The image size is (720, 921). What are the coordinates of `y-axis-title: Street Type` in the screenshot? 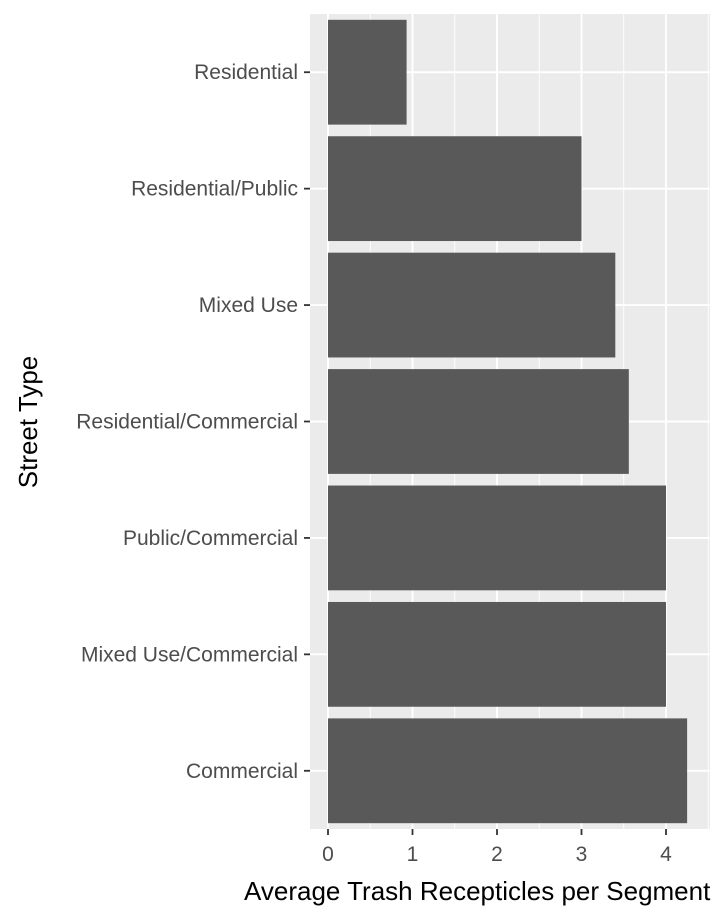 It's located at (28, 422).